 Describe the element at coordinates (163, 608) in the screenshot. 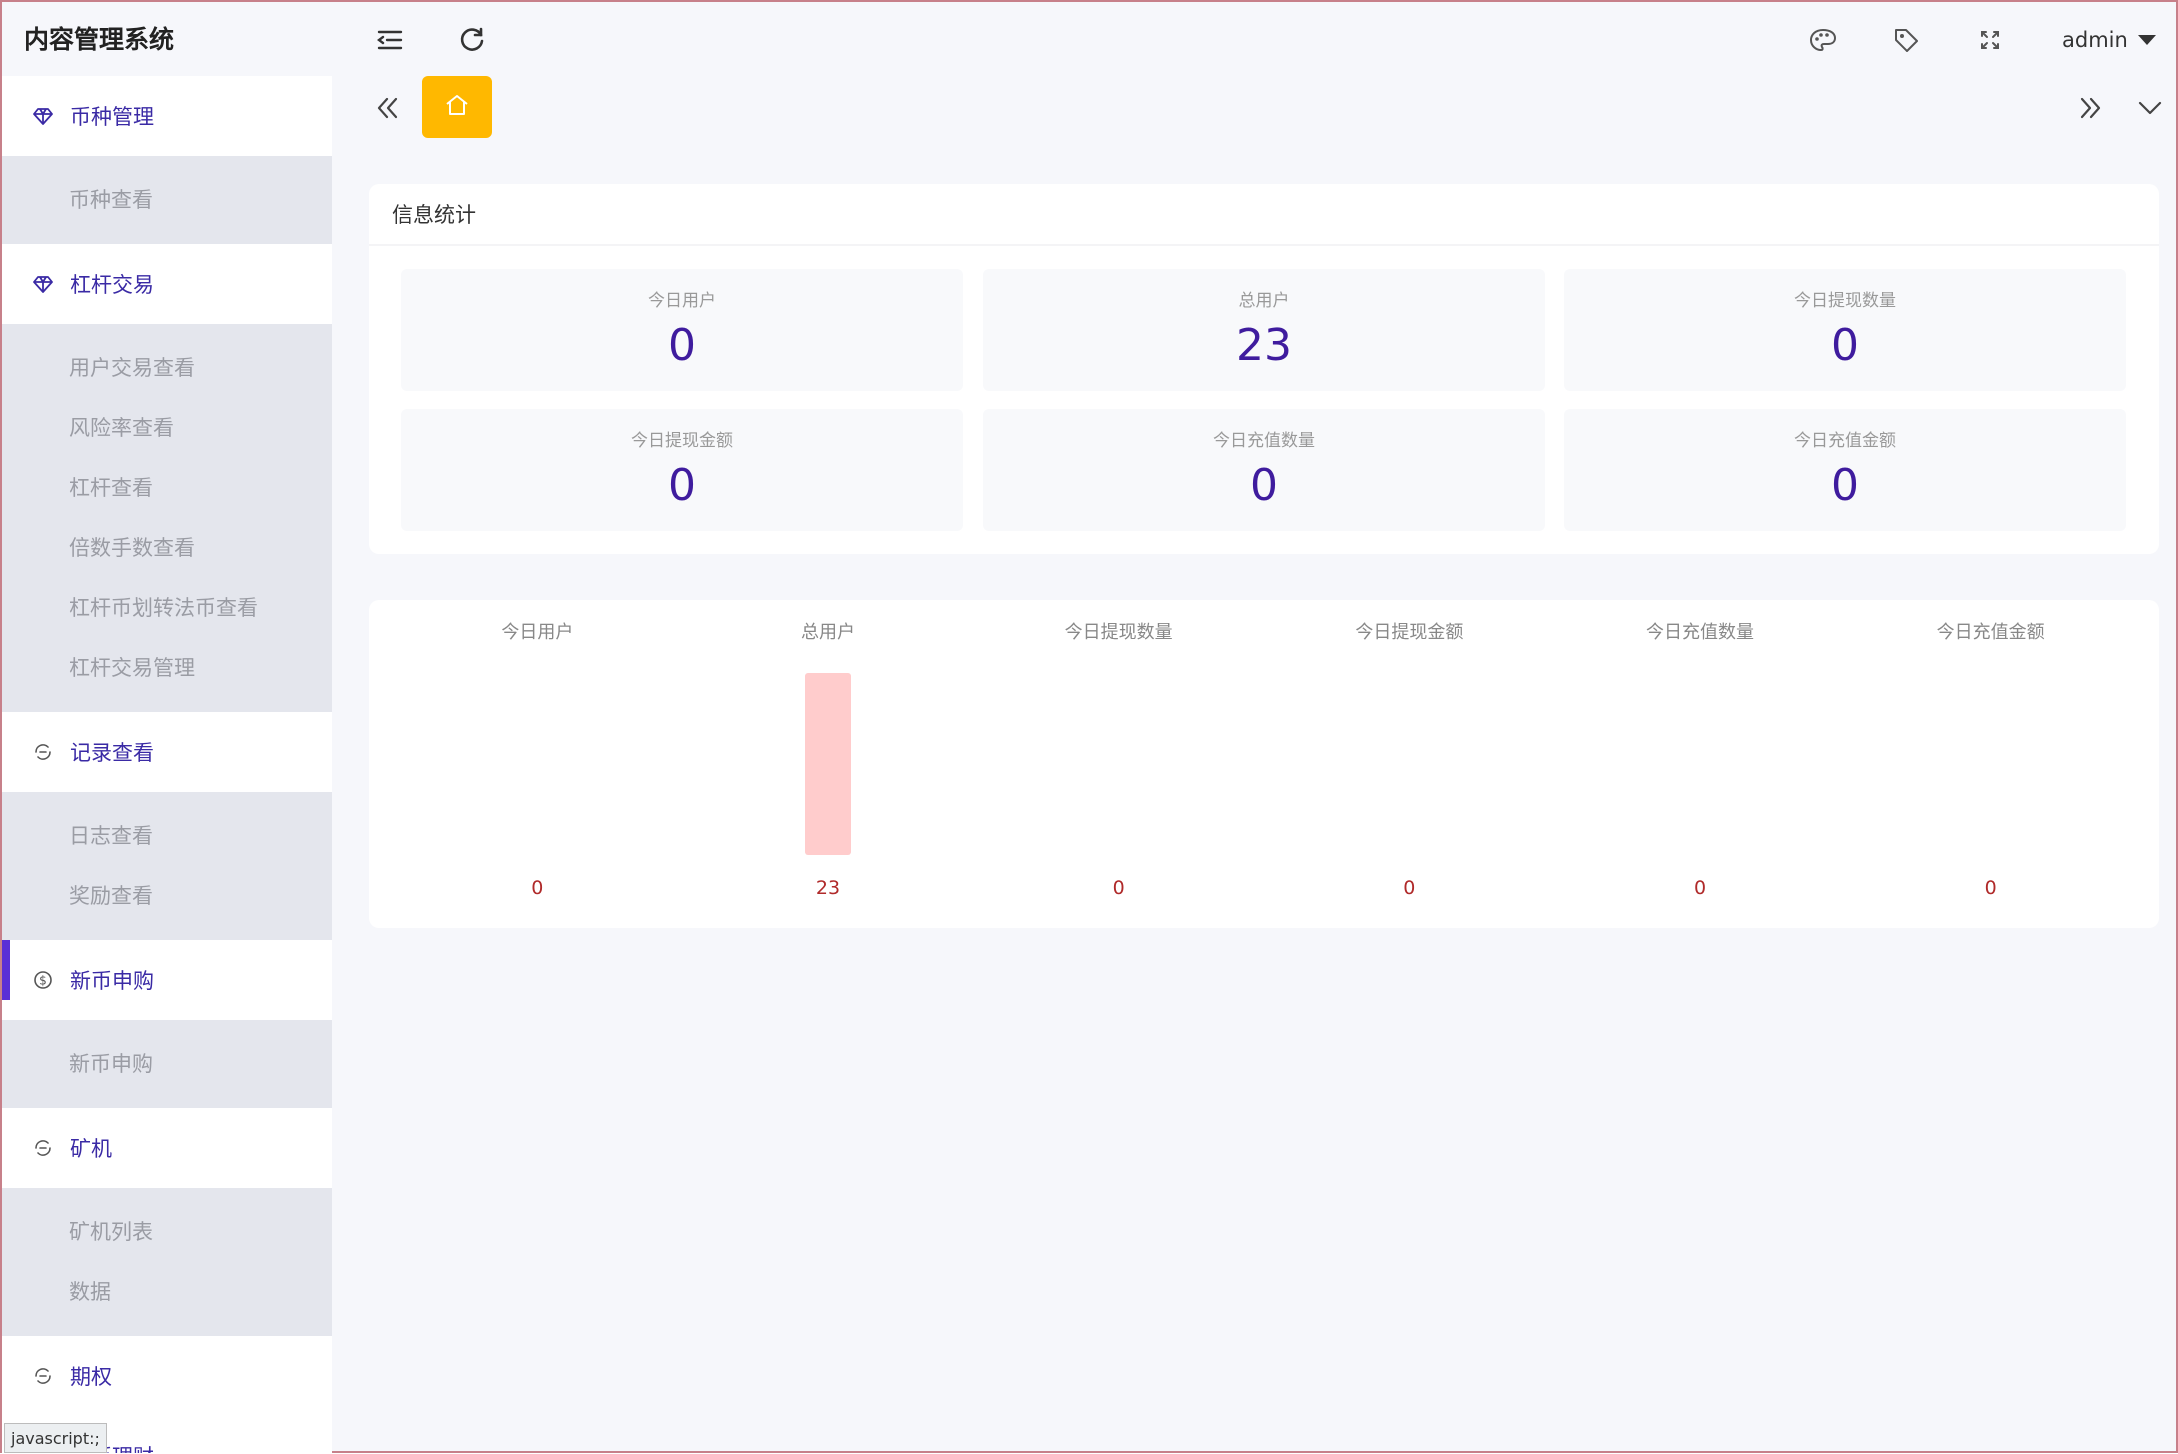

I see `sidebar-item-leverage-transfer-view: 杠杆币划转法币查看` at that location.